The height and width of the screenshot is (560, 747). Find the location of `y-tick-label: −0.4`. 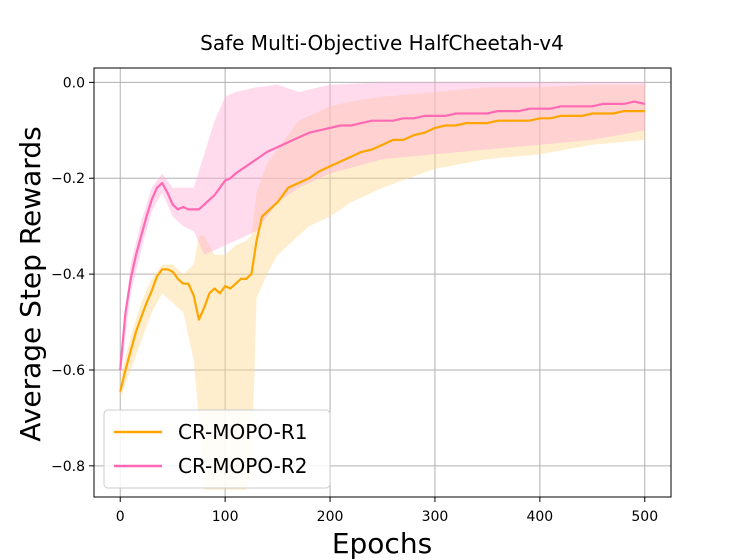

y-tick-label: −0.4 is located at coordinates (68, 275).